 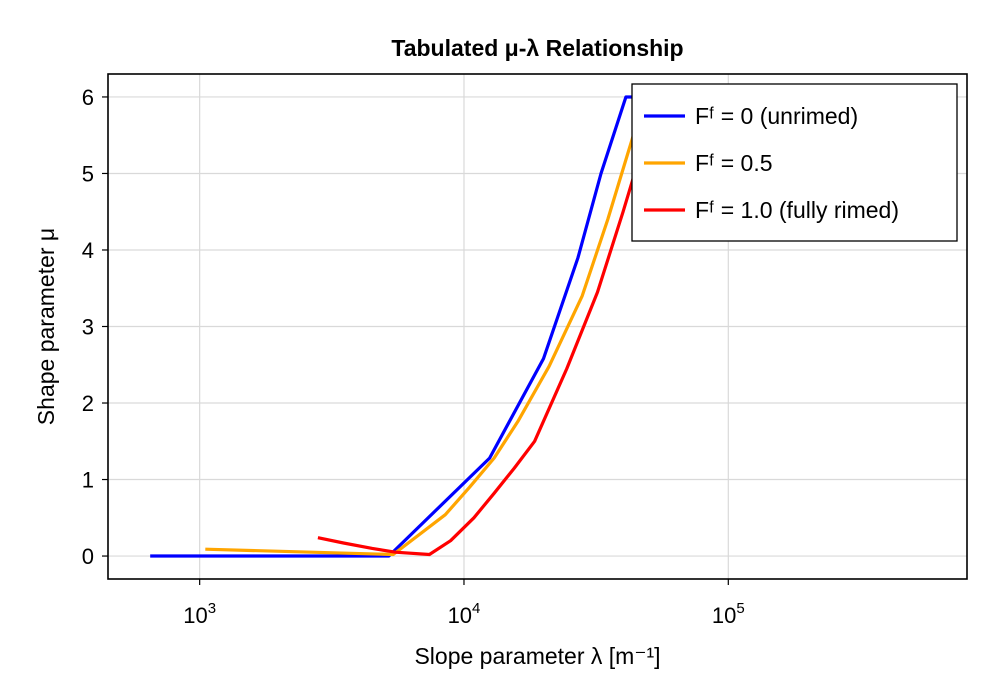 I want to click on y-tick-label: 5, so click(x=88, y=173).